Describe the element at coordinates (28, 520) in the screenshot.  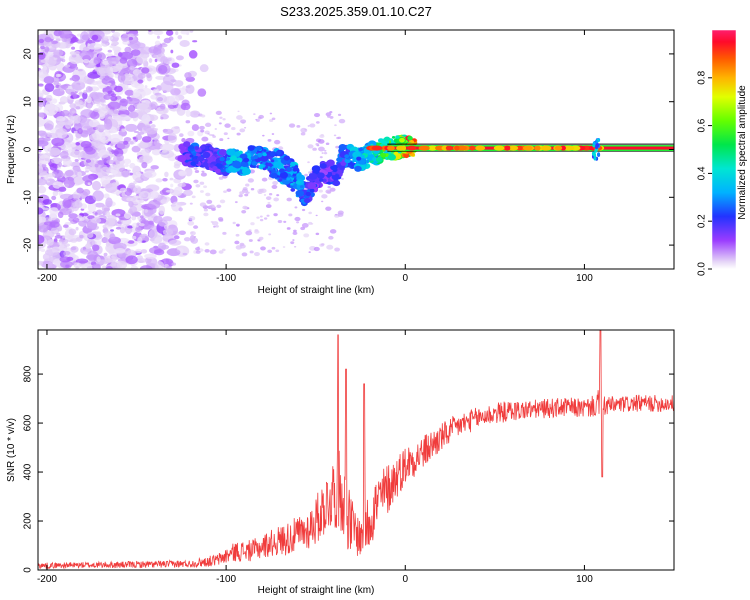
I see `snr-y-tick-label: 200` at that location.